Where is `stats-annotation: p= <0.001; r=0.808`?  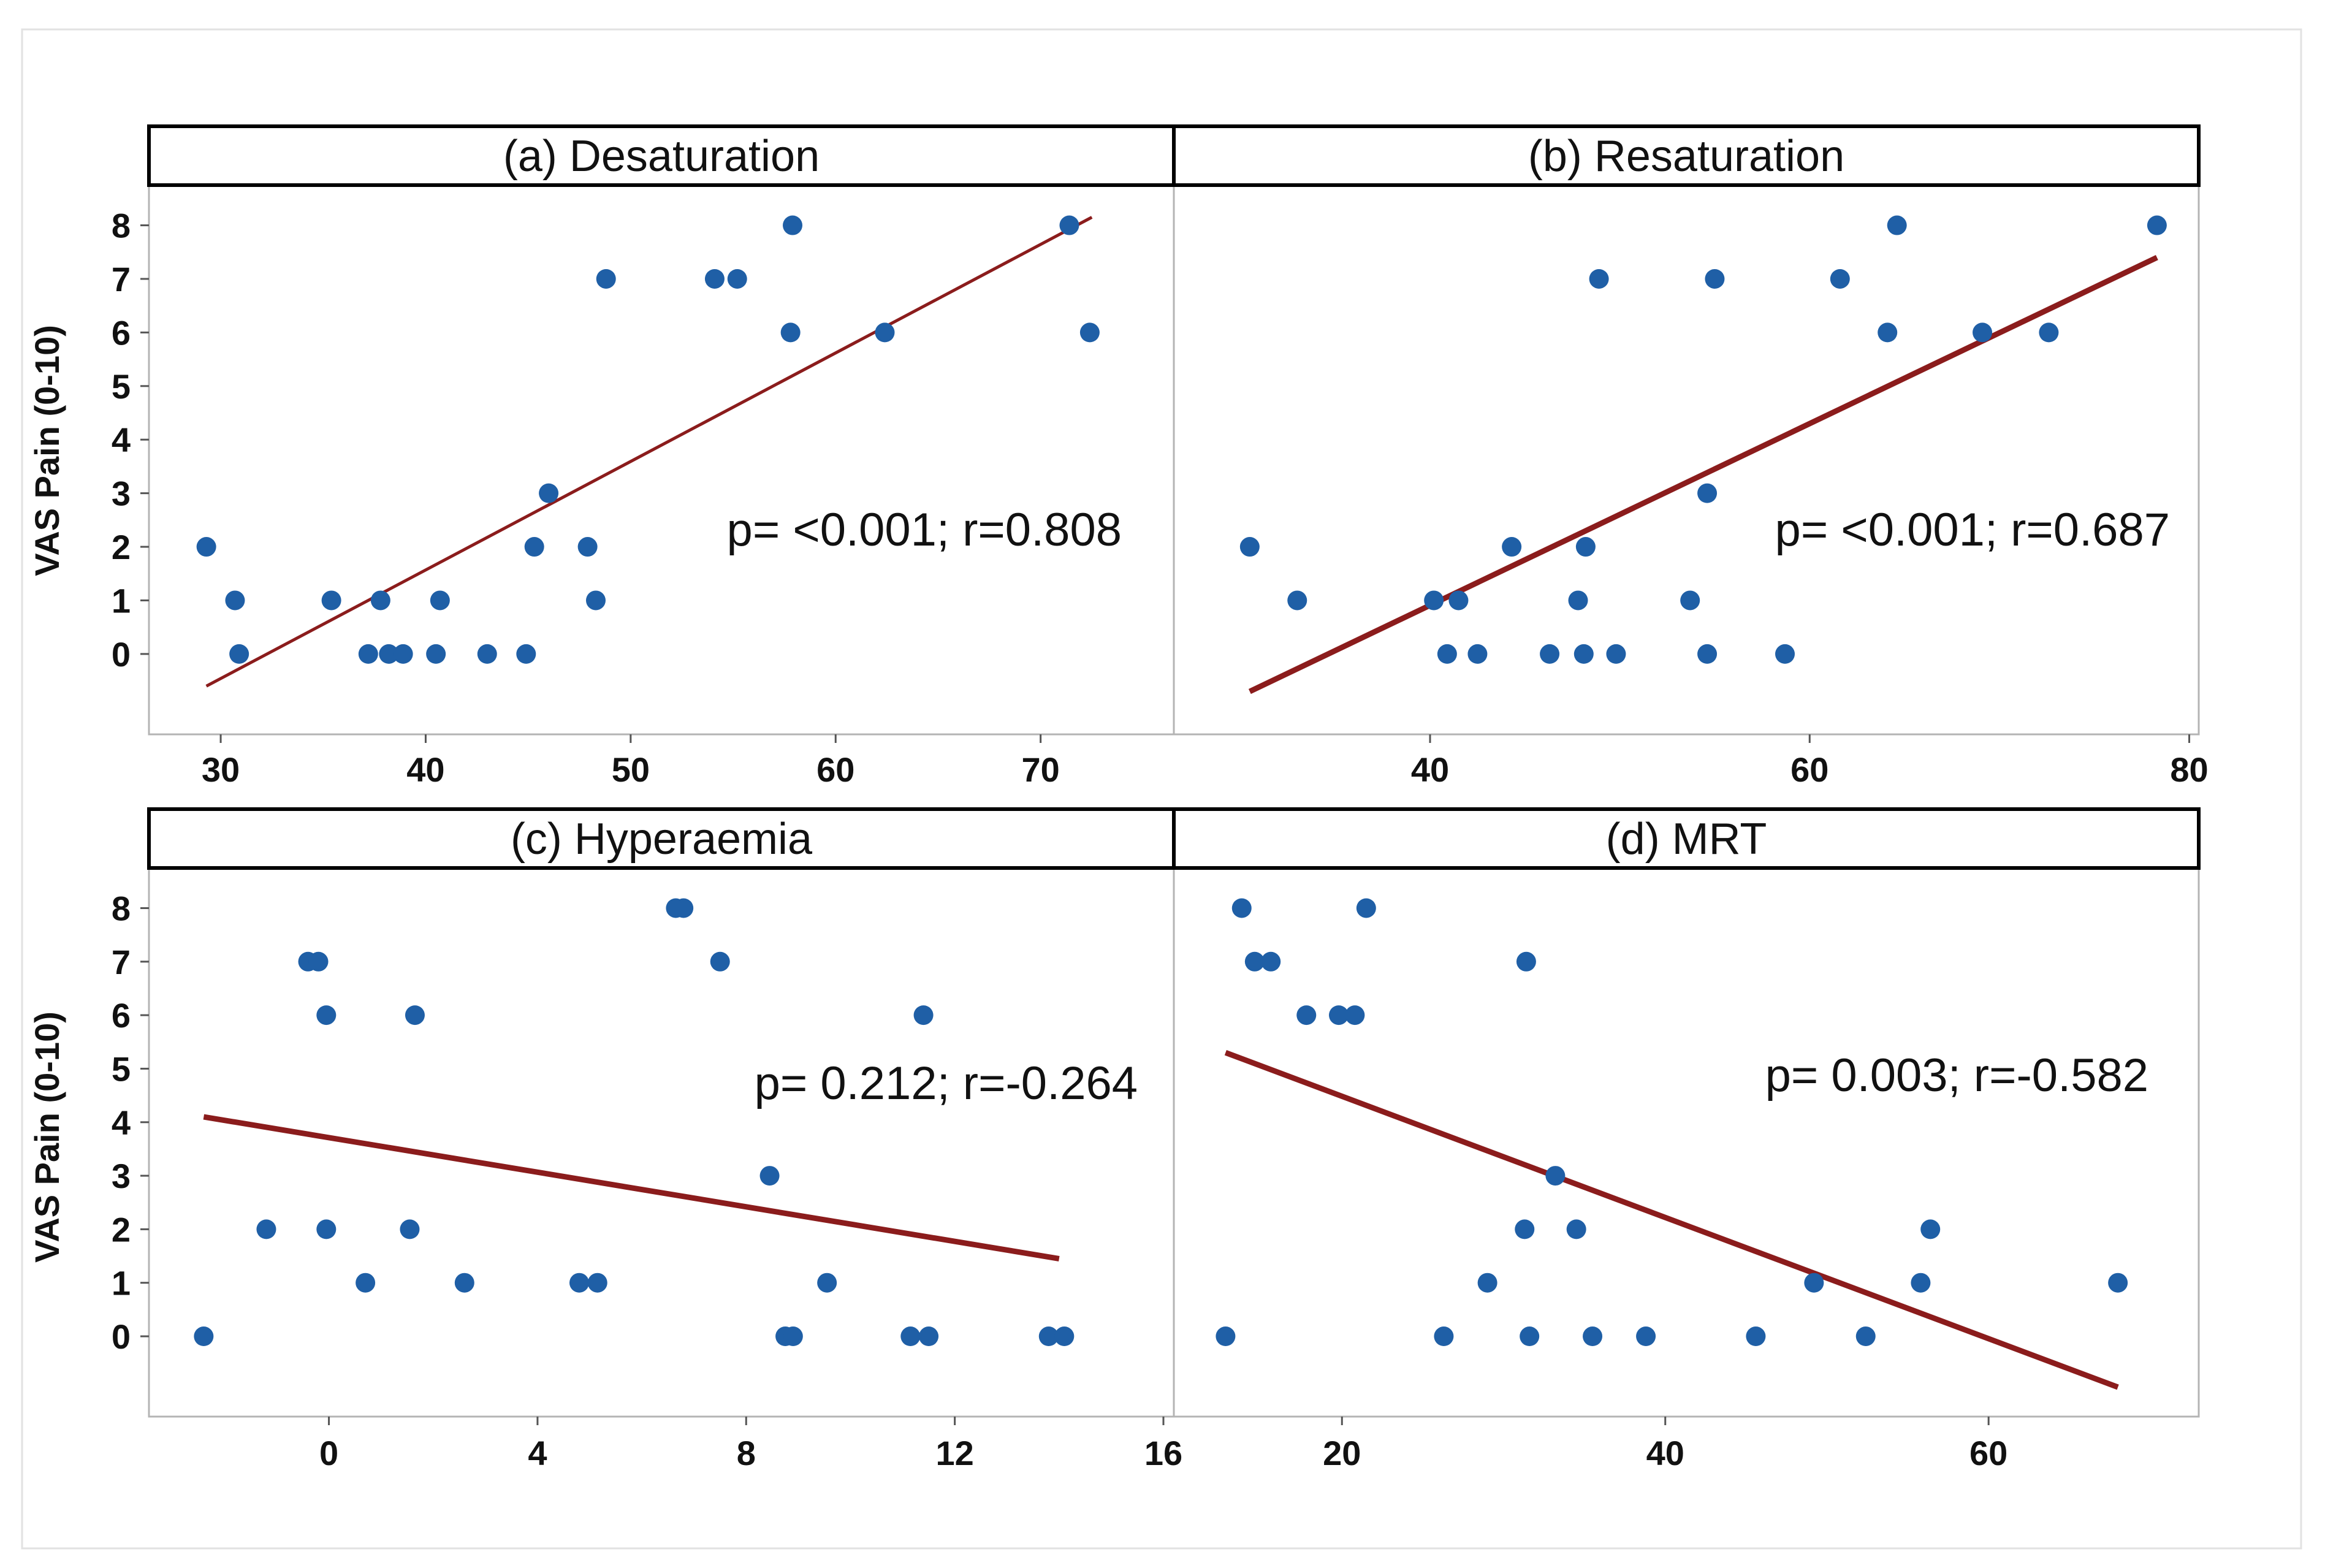
stats-annotation: p= <0.001; r=0.808 is located at coordinates (924, 530).